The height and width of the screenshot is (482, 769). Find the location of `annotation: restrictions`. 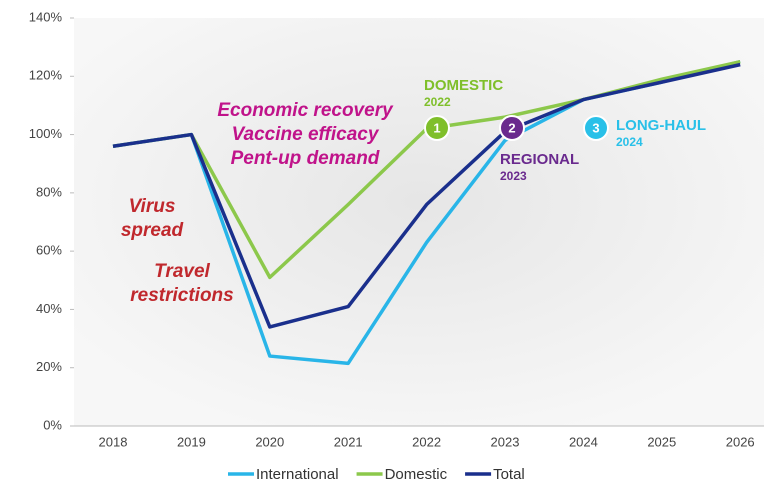

annotation: restrictions is located at coordinates (181, 295).